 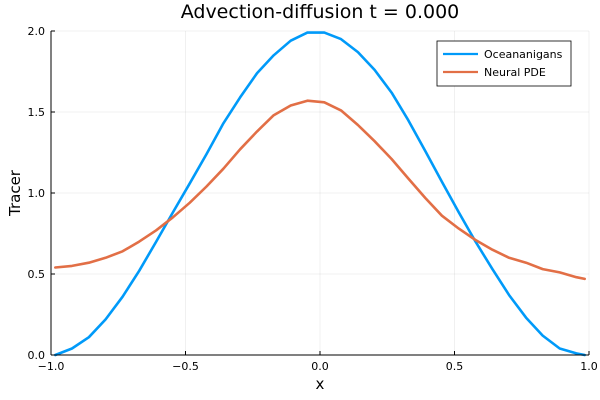 I want to click on legend-box, so click(x=504, y=63).